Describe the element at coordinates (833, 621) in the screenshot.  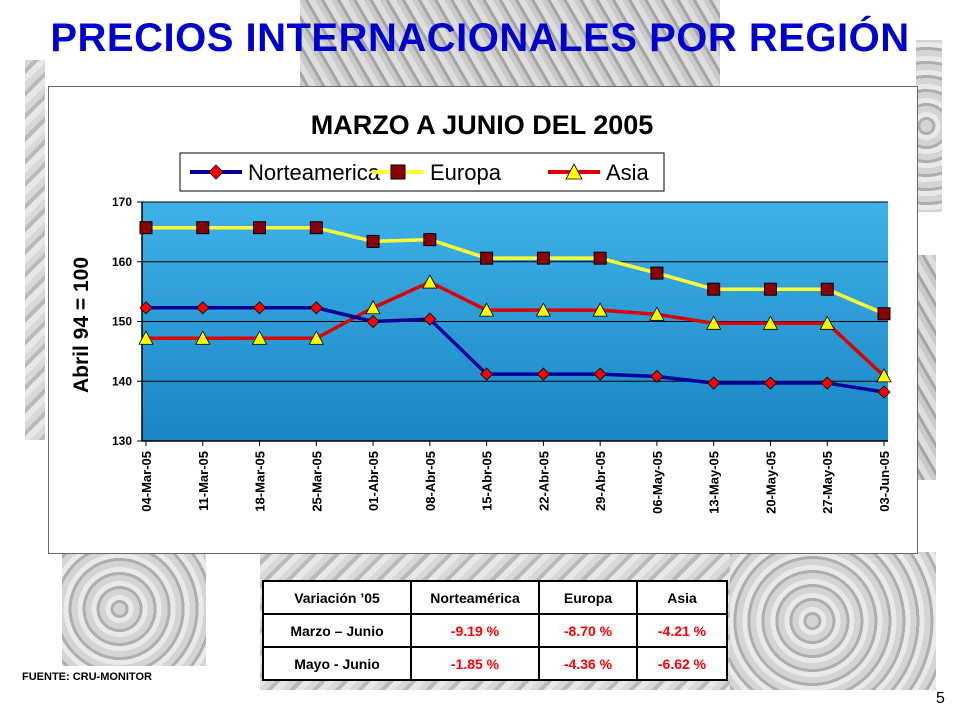
I see `background-texture-bottom-right` at that location.